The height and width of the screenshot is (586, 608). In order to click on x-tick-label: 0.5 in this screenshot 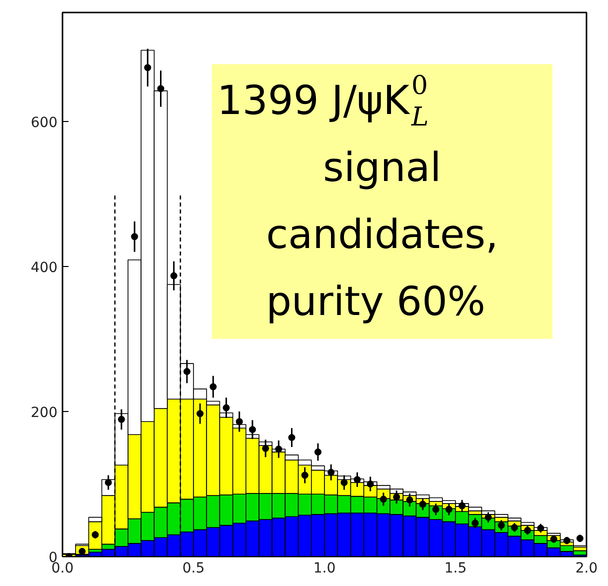, I will do `click(193, 568)`.